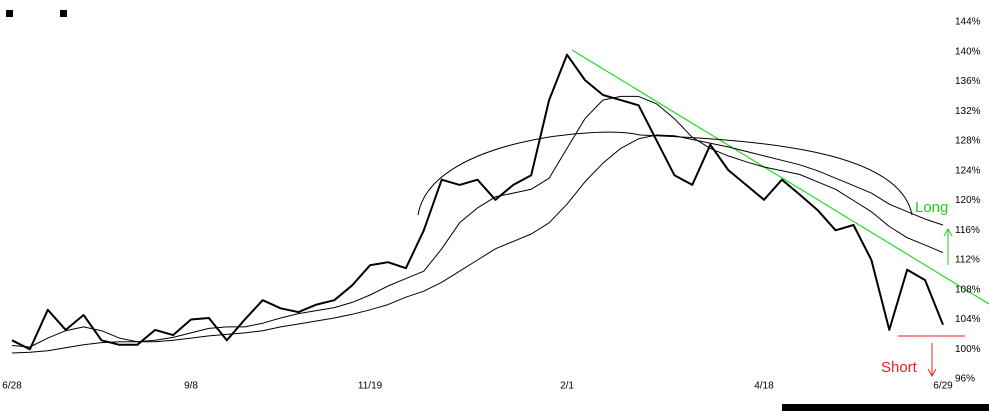 Image resolution: width=989 pixels, height=411 pixels. What do you see at coordinates (967, 260) in the screenshot?
I see `y-tick-label: 112%` at bounding box center [967, 260].